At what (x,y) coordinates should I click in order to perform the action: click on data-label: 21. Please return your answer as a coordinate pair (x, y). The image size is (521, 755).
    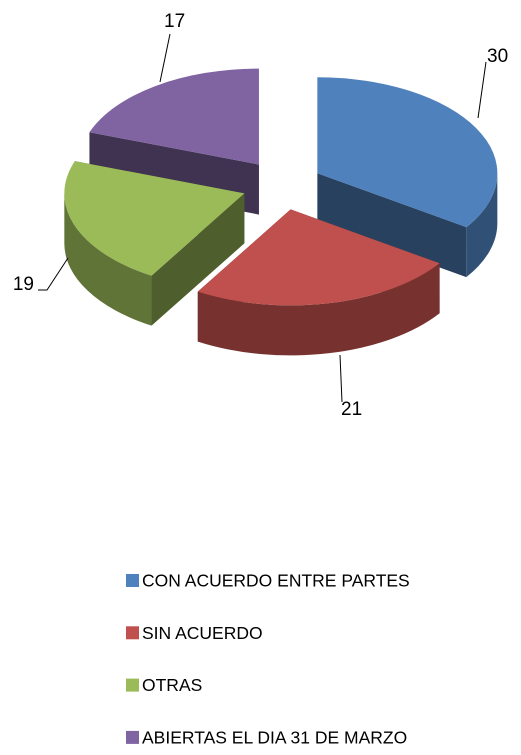
    Looking at the image, I should click on (351, 409).